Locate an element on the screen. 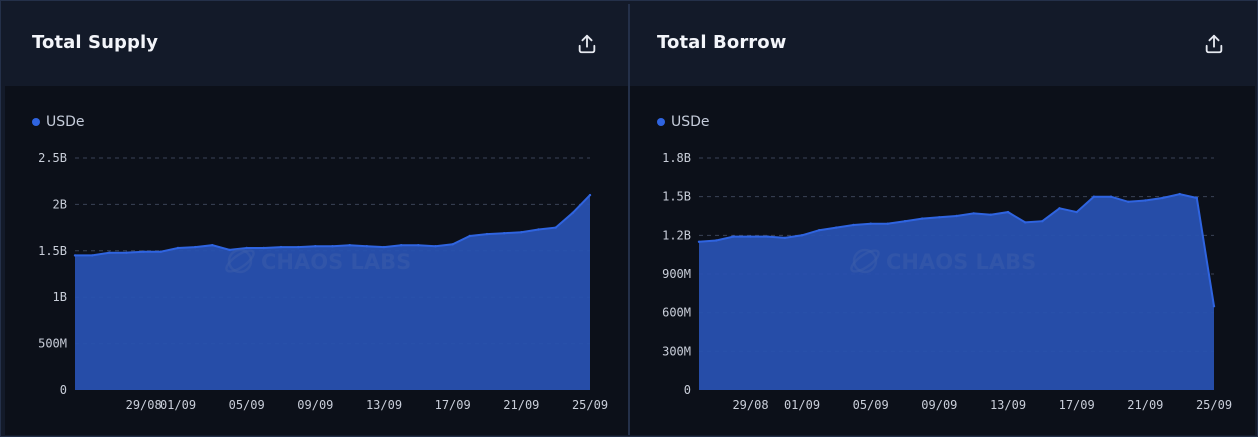  y-tick-label: 900M is located at coordinates (676, 274).